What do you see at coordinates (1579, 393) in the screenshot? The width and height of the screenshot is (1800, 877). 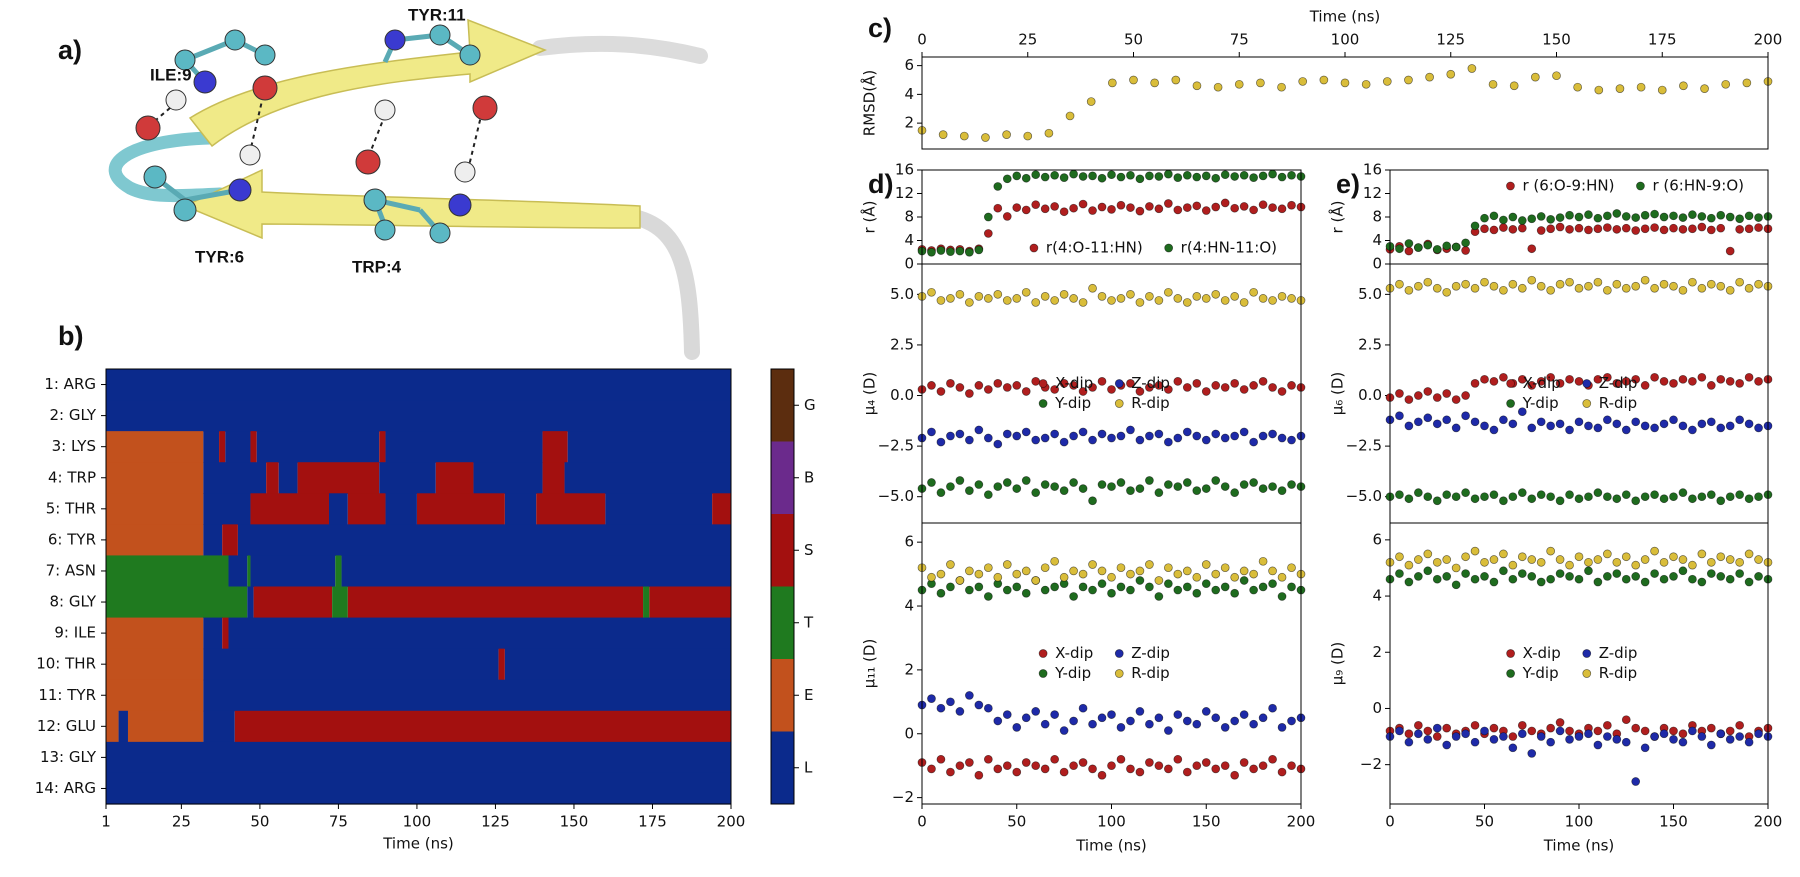 I see `plot-background` at bounding box center [1579, 393].